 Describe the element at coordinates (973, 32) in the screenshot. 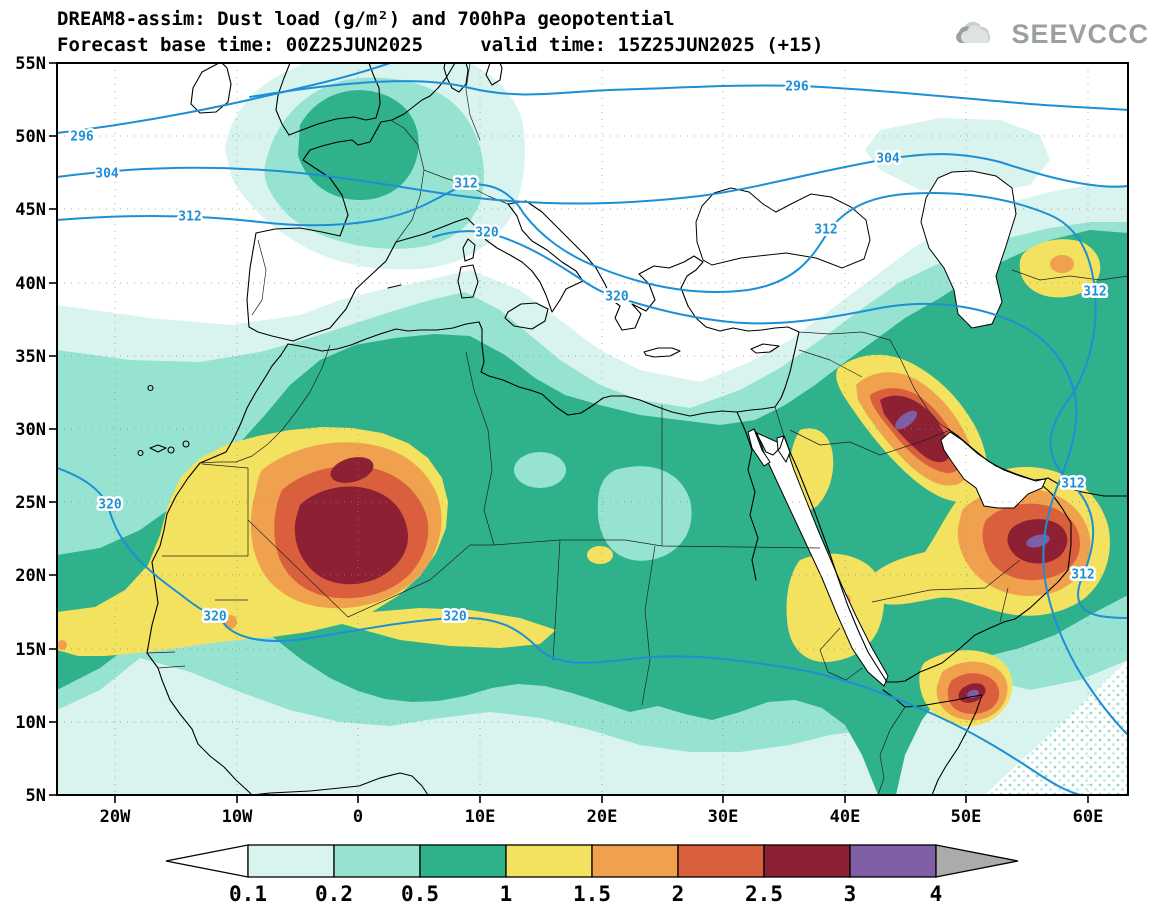

I see `cloud-icon` at that location.